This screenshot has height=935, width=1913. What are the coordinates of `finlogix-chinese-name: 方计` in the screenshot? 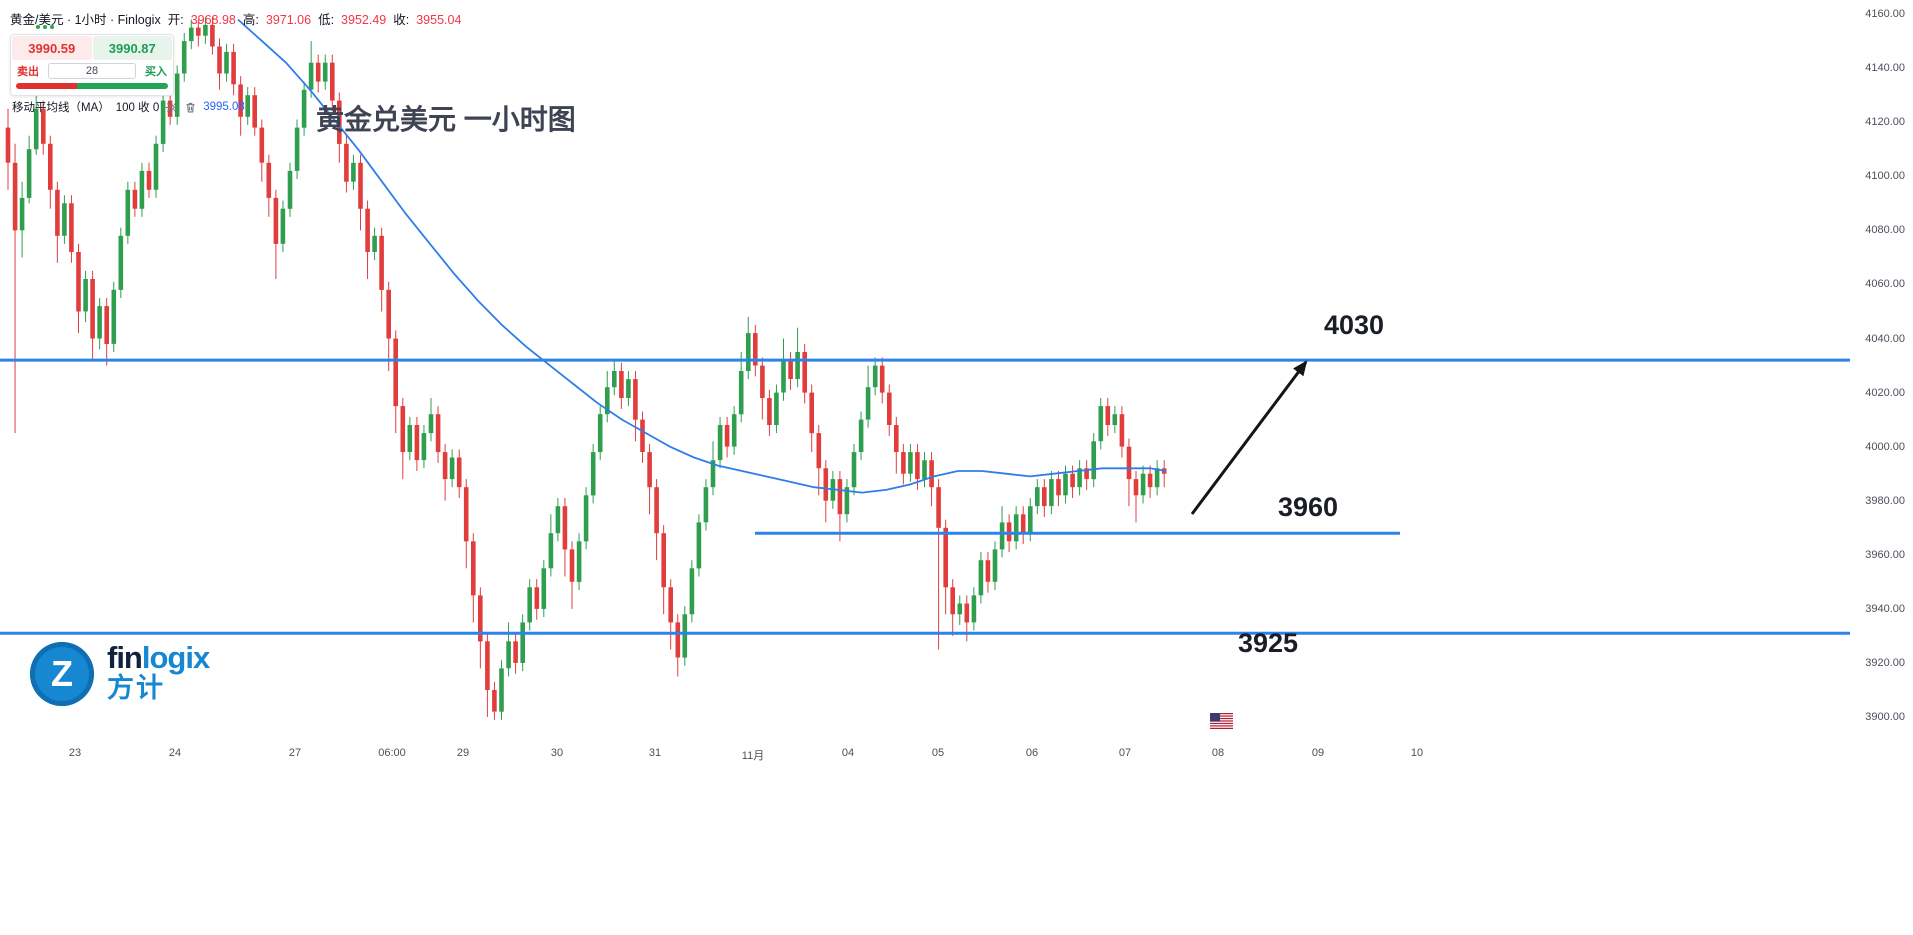 It's located at (136, 688).